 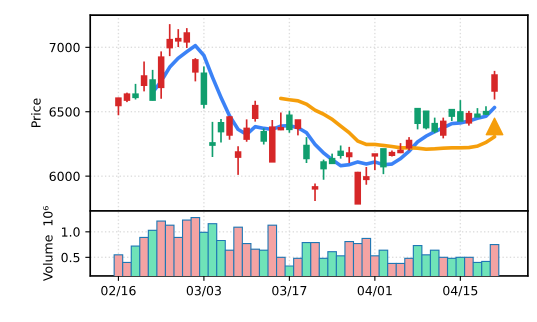 I want to click on y-tick-label: 1.0, so click(x=71, y=232).